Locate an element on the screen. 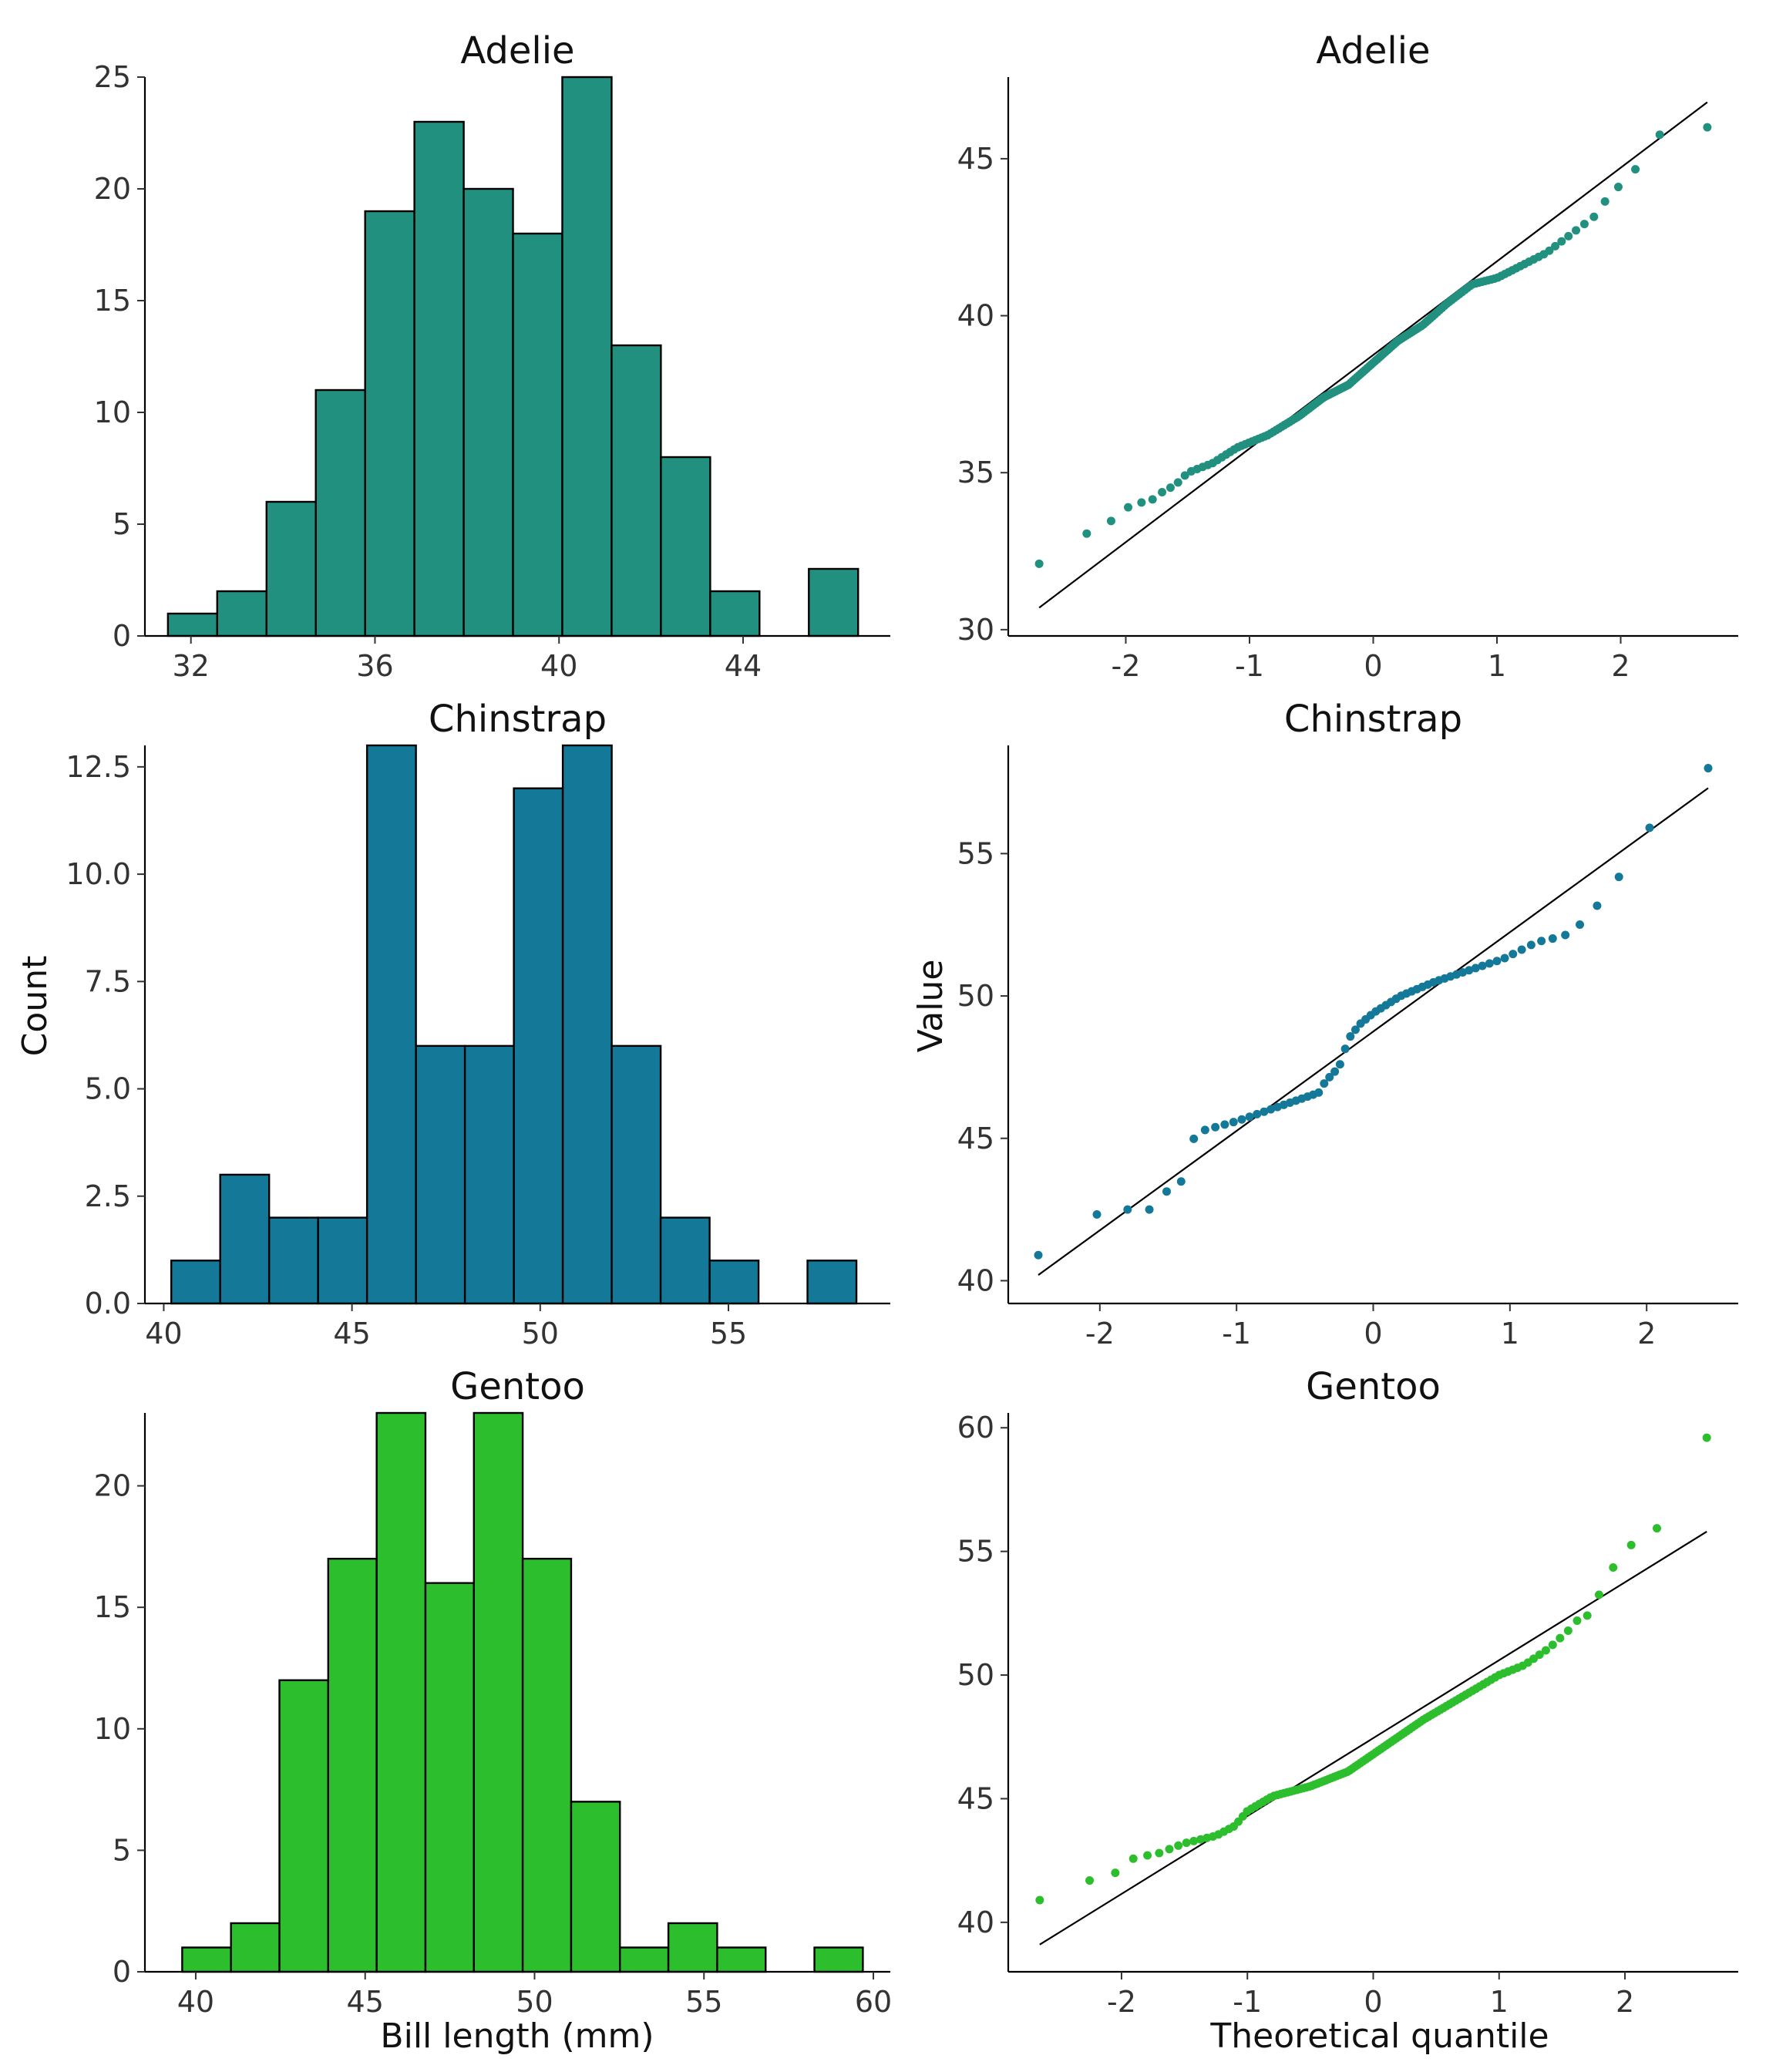  y-tick-label: 55 is located at coordinates (976, 853).